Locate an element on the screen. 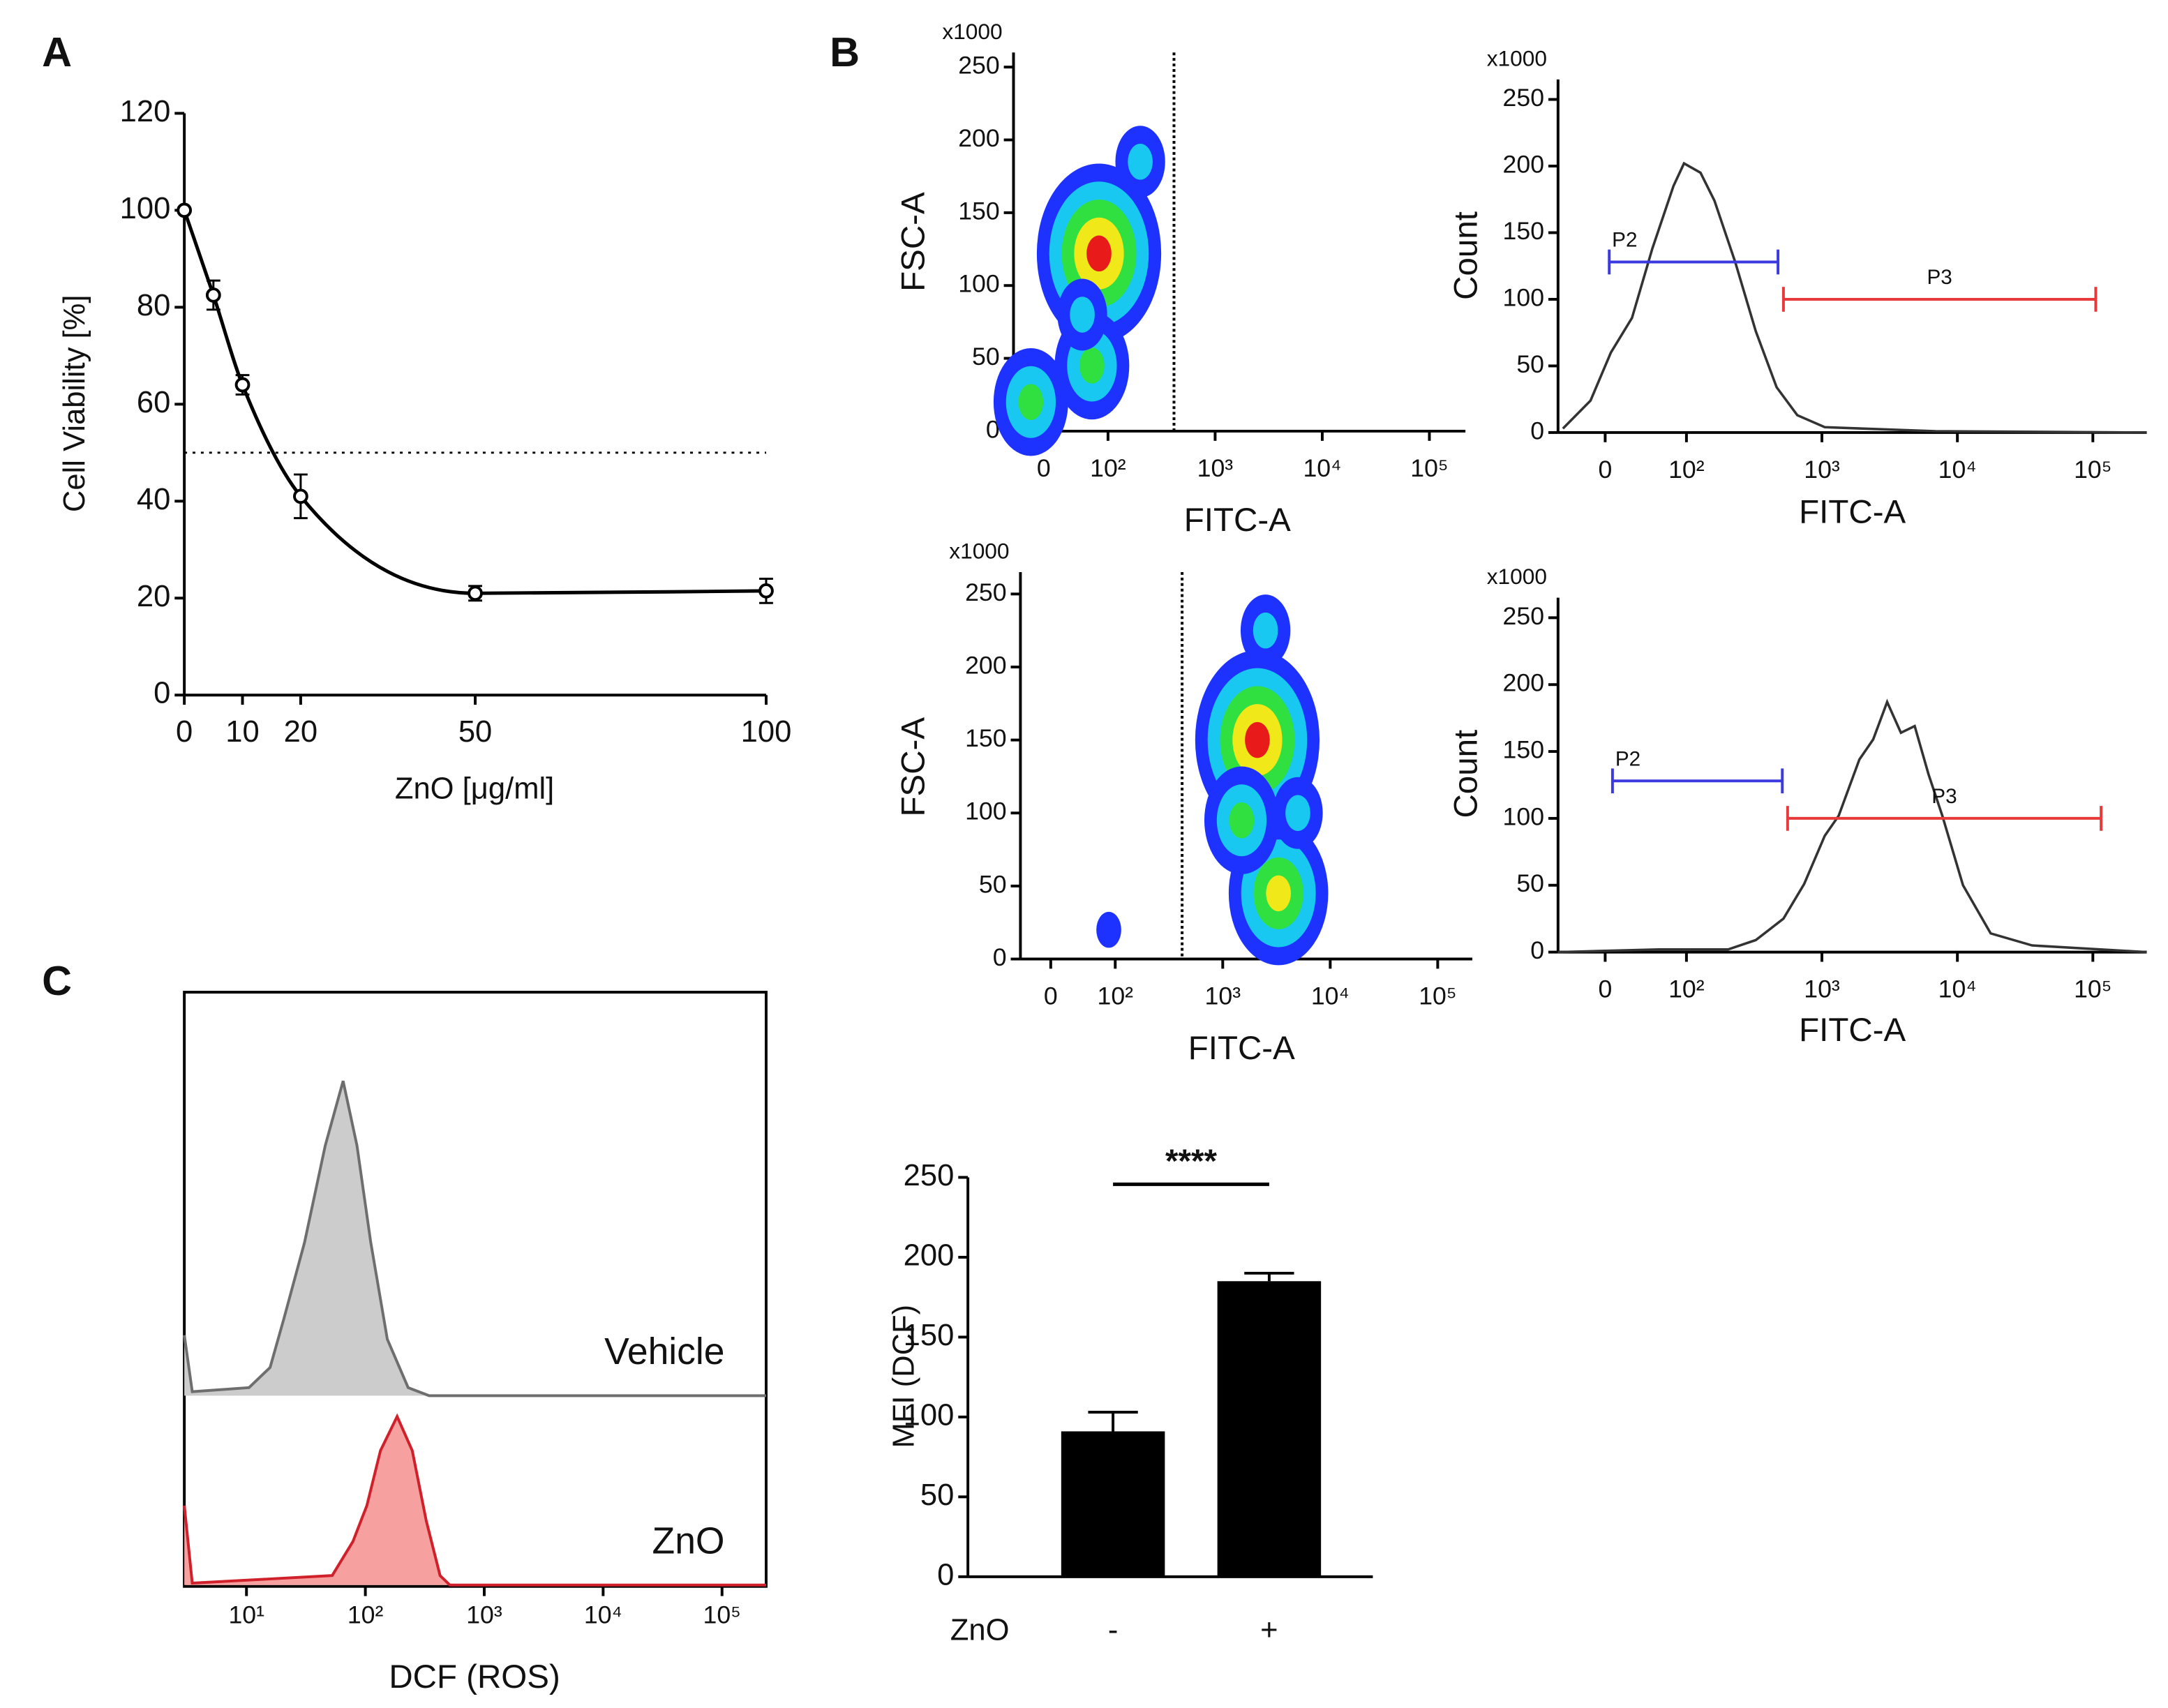 The height and width of the screenshot is (1708, 2168). area-line is located at coordinates (474, 1500).